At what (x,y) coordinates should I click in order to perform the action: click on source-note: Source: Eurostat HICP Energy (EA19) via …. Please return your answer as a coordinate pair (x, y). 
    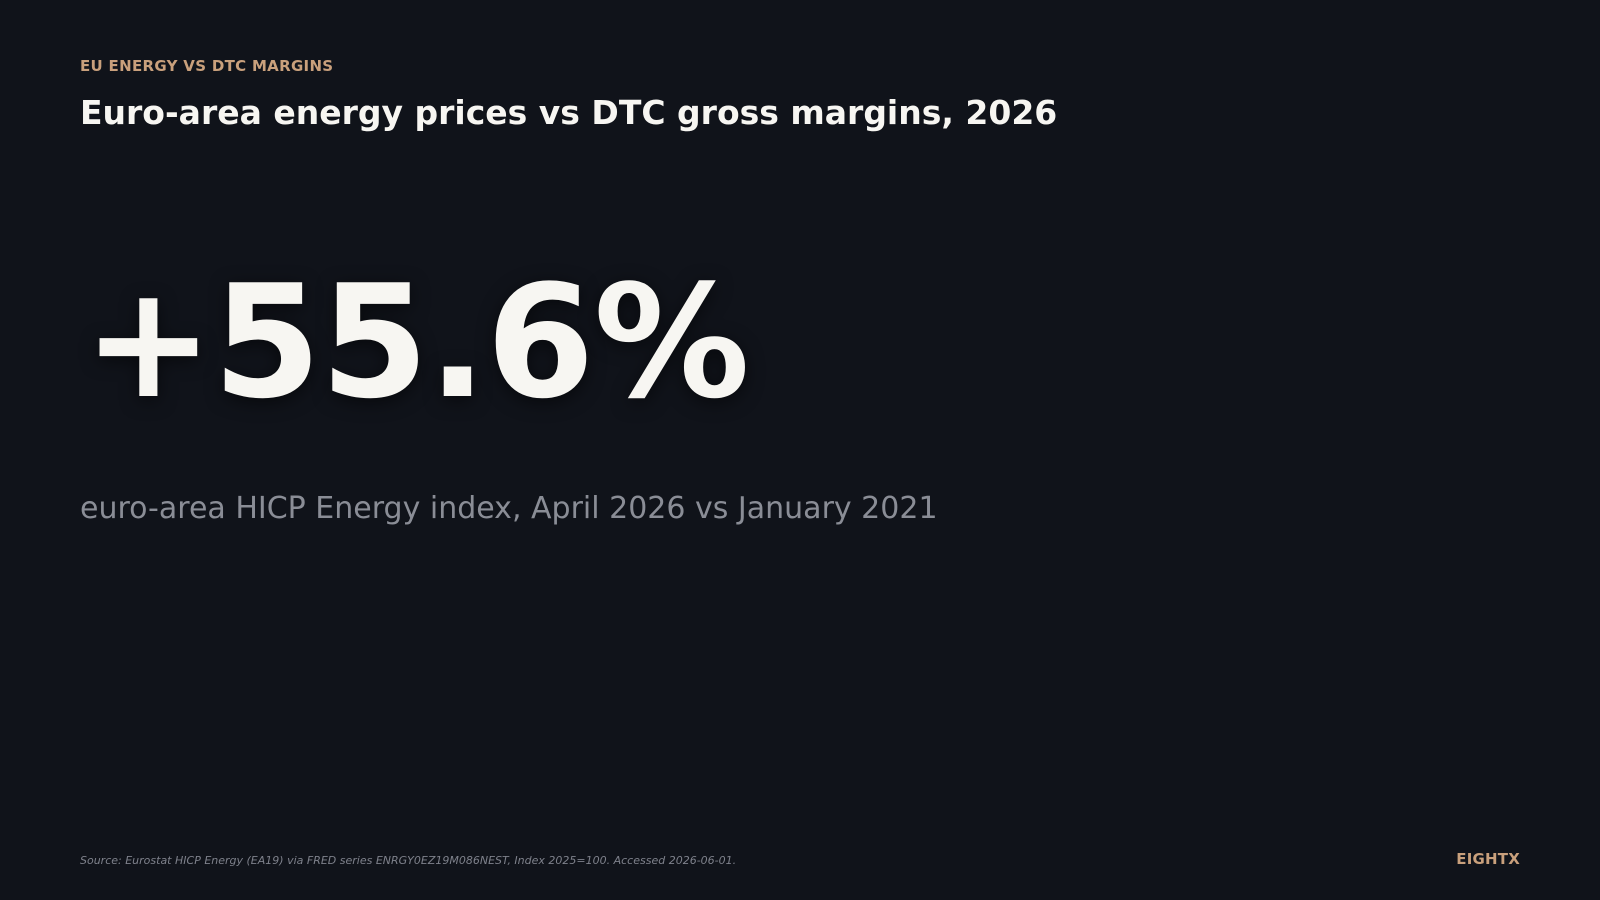
    Looking at the image, I should click on (408, 860).